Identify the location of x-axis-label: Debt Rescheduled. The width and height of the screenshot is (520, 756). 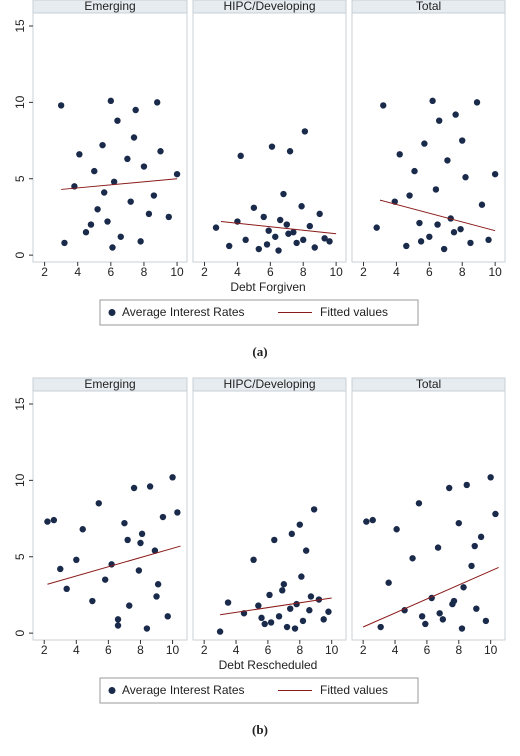
(268, 665).